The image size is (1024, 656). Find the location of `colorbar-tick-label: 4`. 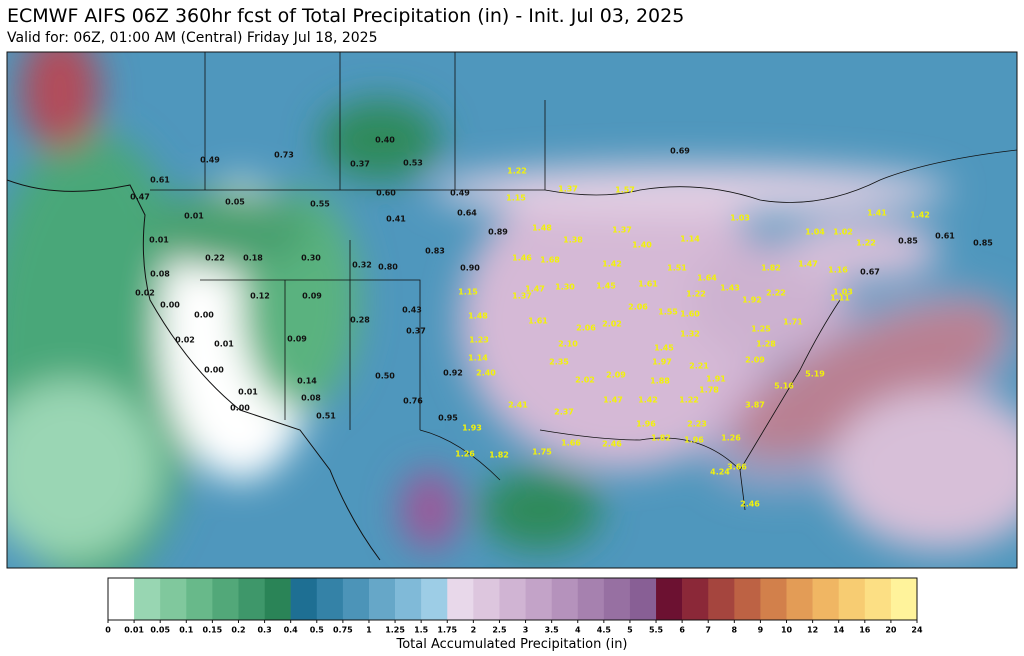

colorbar-tick-label: 4 is located at coordinates (578, 630).